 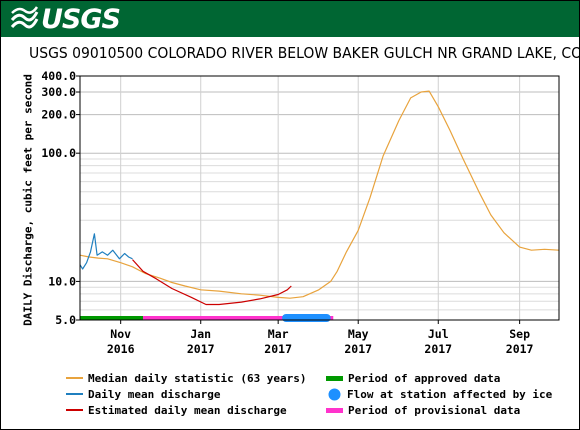 What do you see at coordinates (58, 115) in the screenshot?
I see `y-tick-label: 200.0` at bounding box center [58, 115].